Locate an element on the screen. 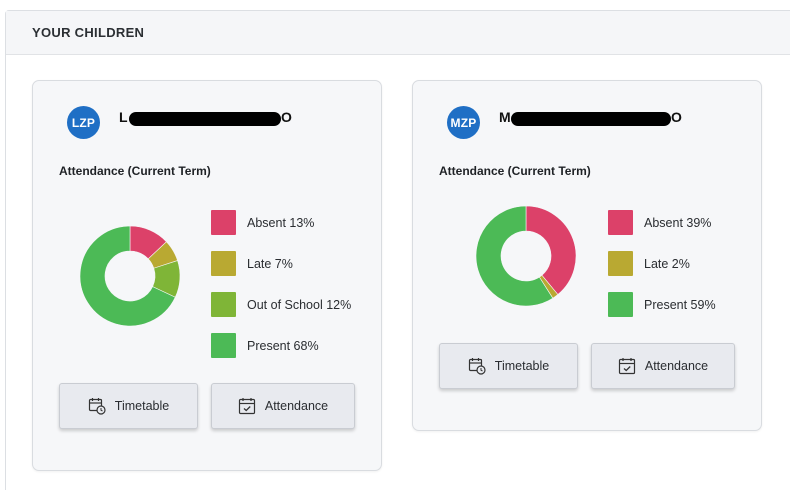  legend-label: Late 7% is located at coordinates (270, 263).